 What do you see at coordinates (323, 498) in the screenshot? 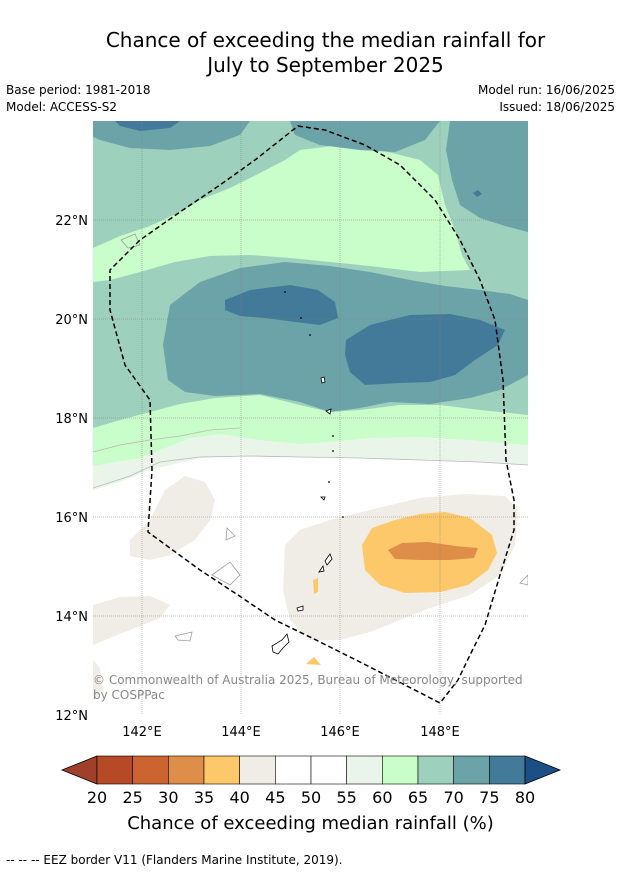
I see `island-anatahan` at bounding box center [323, 498].